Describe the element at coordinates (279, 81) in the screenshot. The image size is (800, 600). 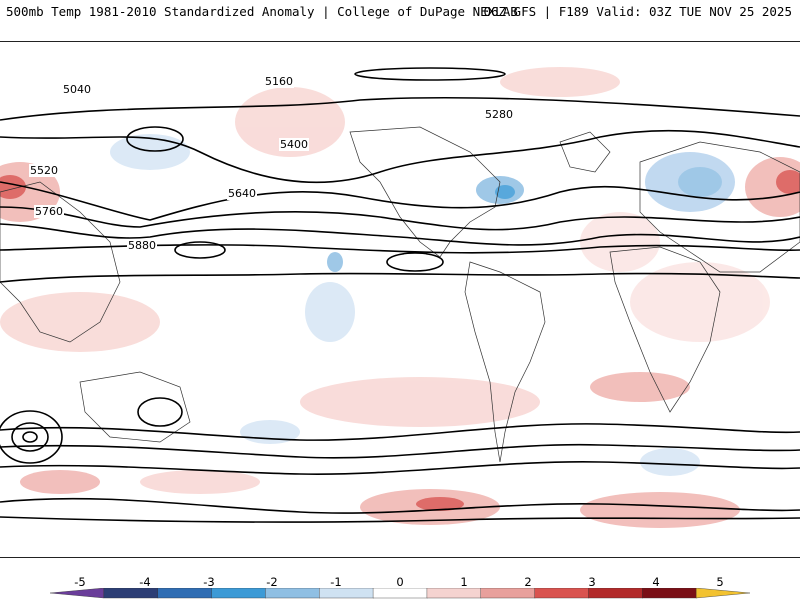
I see `contour-label: 5160` at that location.